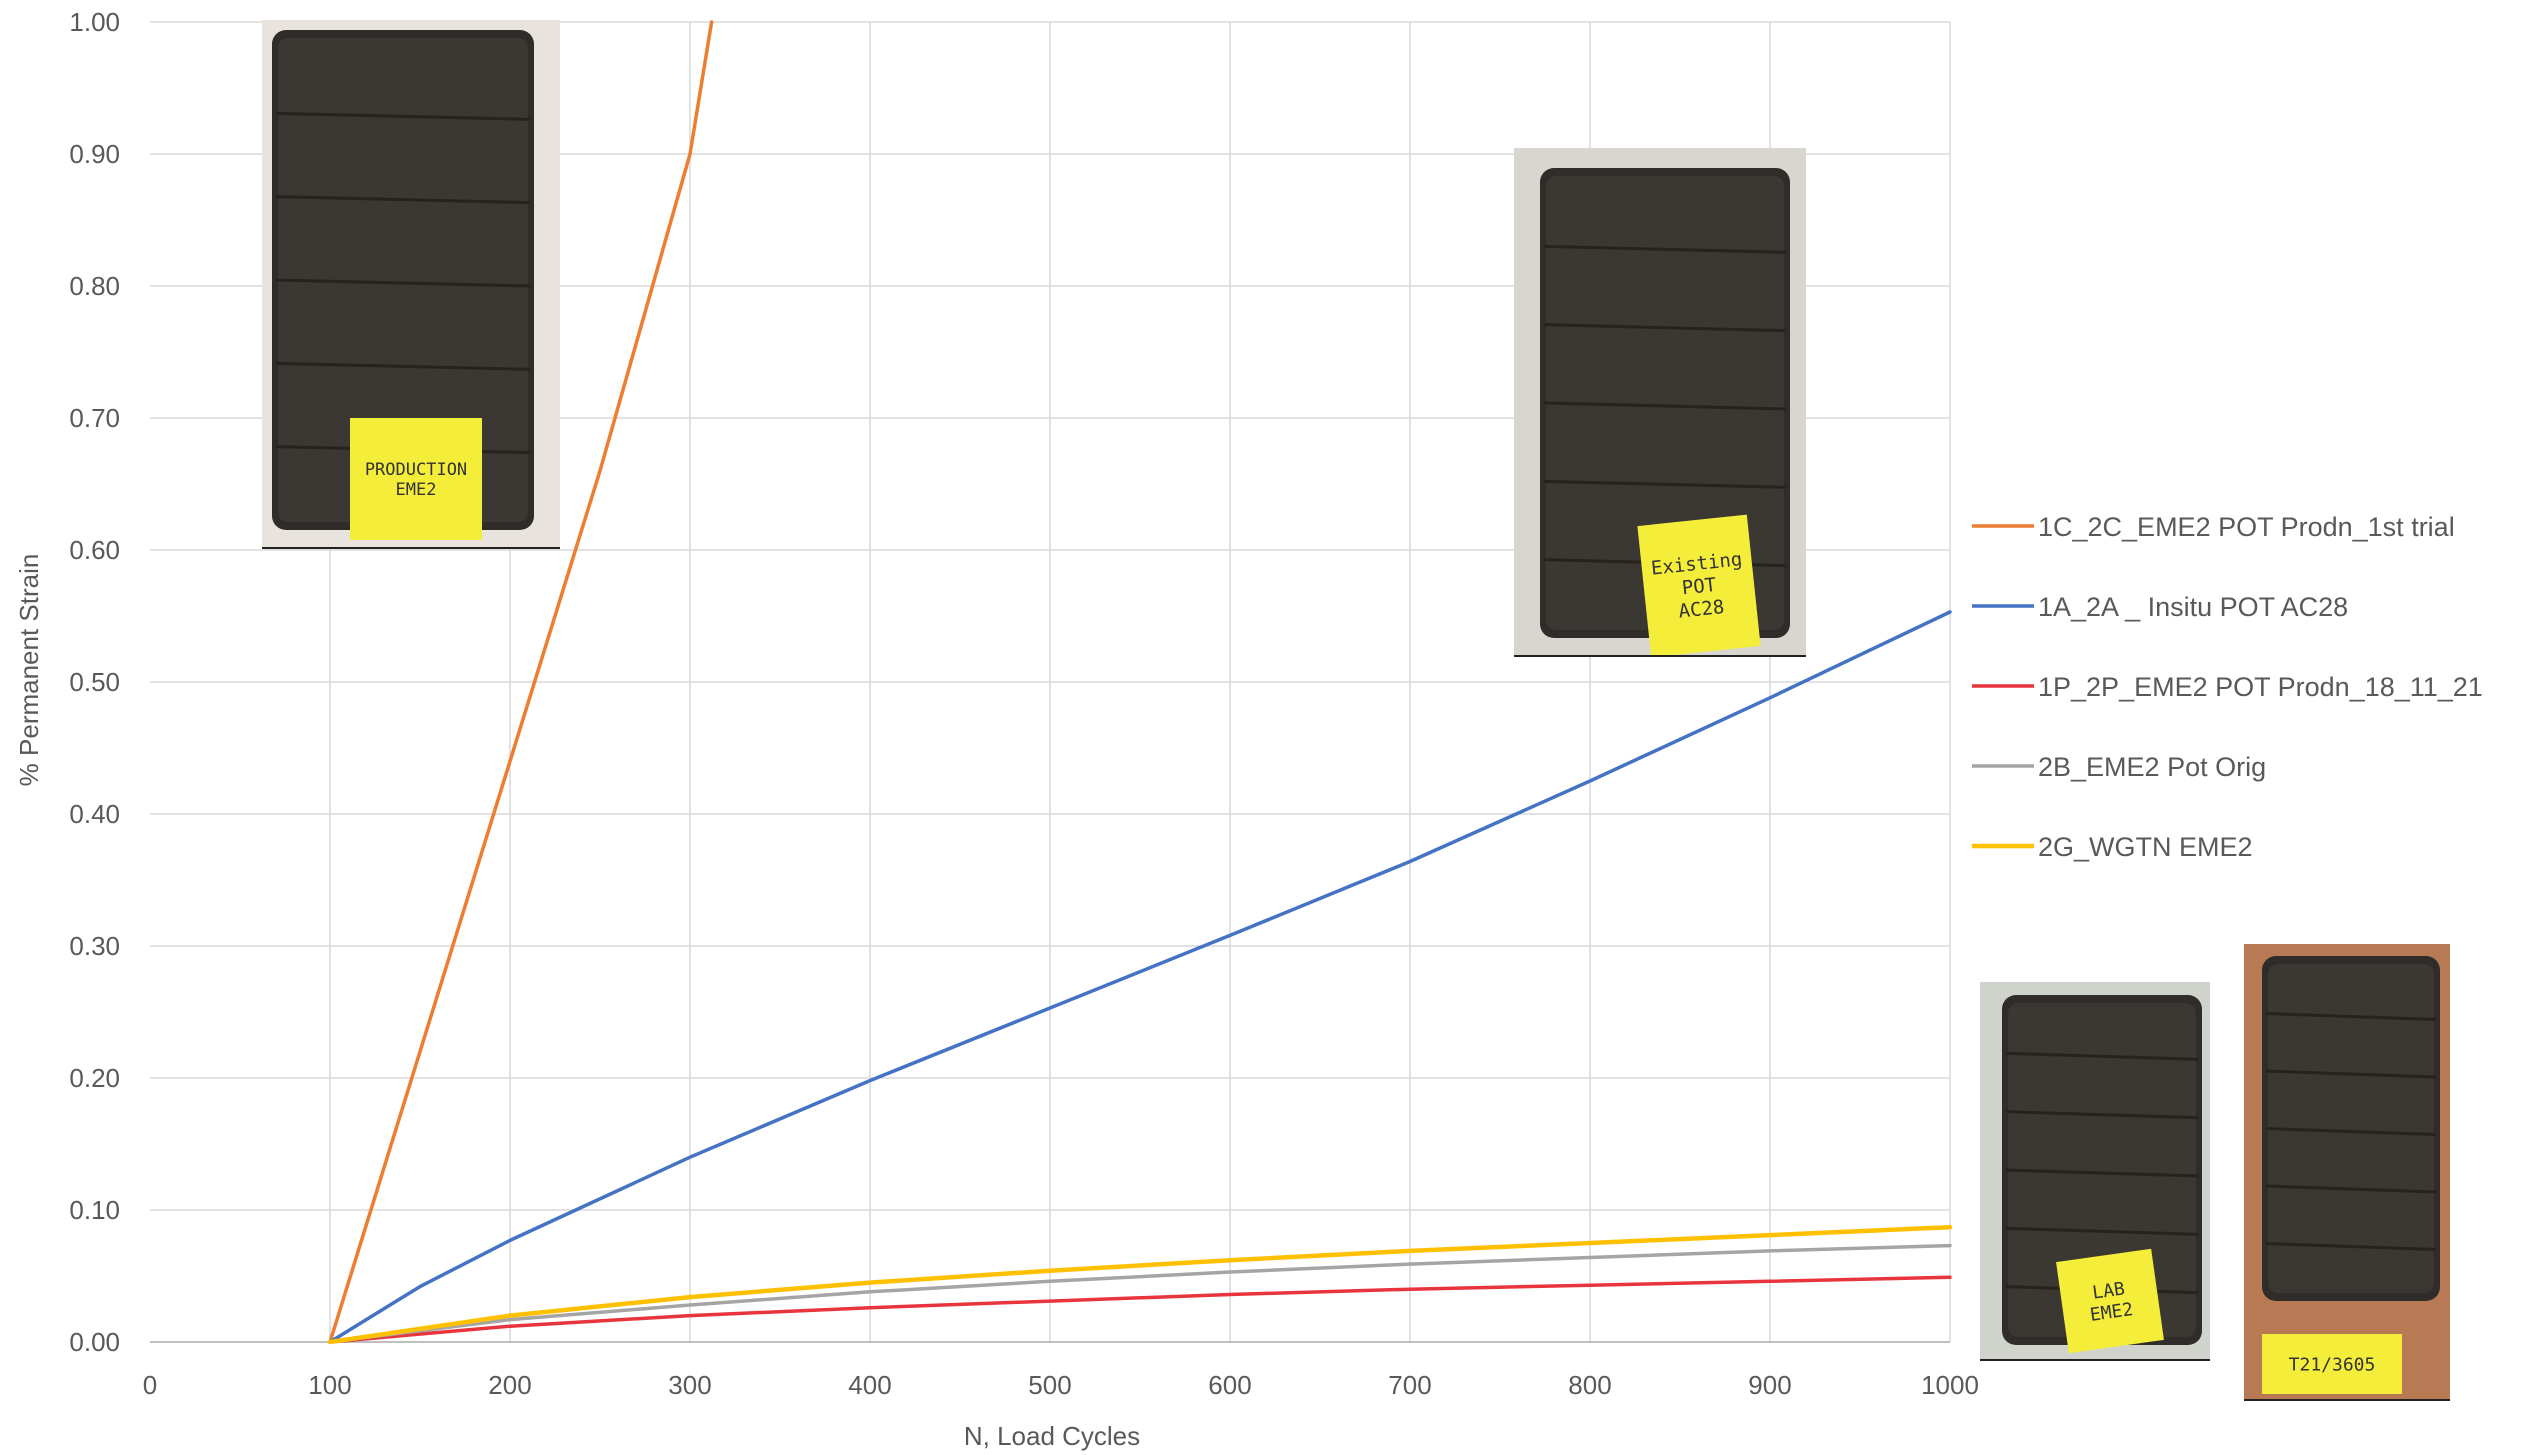 Image resolution: width=2540 pixels, height=1455 pixels. What do you see at coordinates (94, 154) in the screenshot?
I see `y-tick-label: 0.90` at bounding box center [94, 154].